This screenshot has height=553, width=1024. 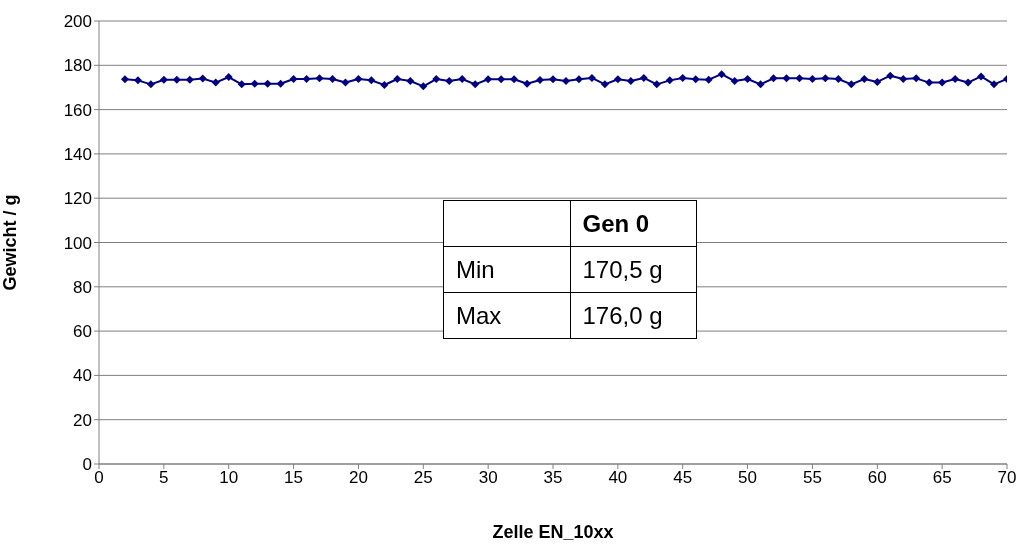 I want to click on y-tick-label: 180, so click(x=77, y=66).